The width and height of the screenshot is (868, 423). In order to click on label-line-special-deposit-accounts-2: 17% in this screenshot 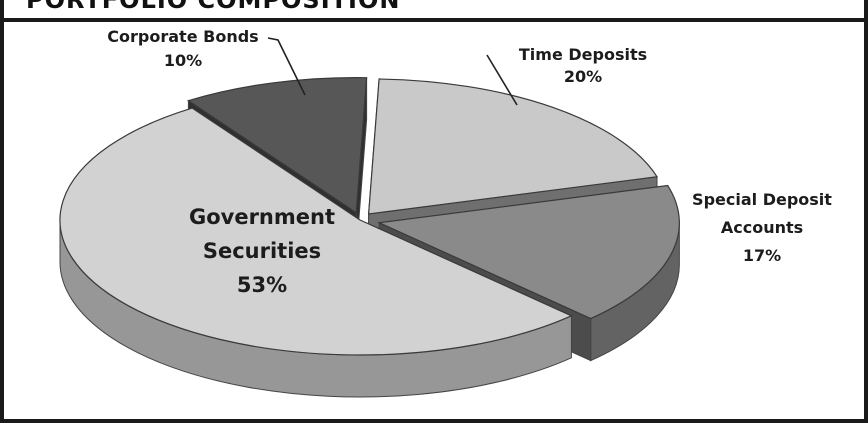, I will do `click(762, 255)`.